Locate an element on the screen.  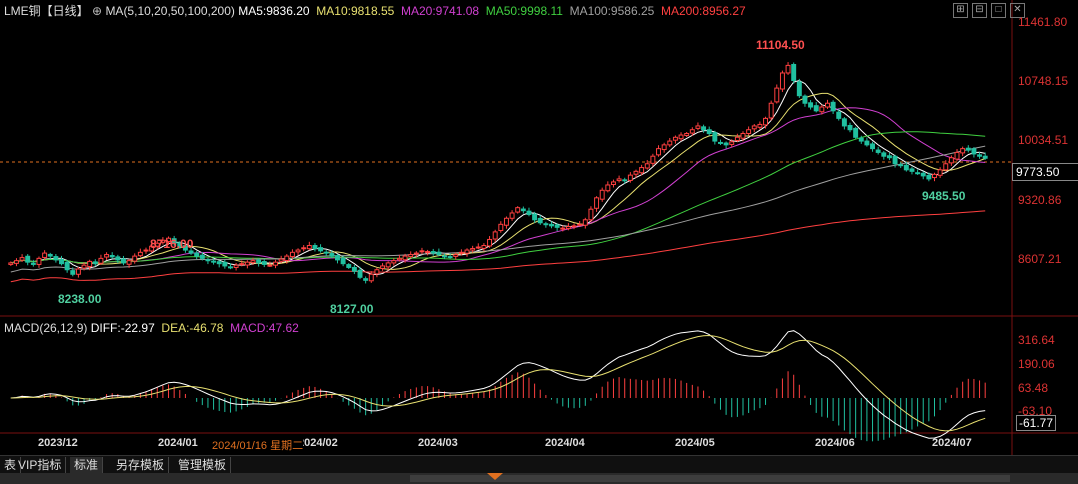
macd-axis-label: 190.06 is located at coordinates (1036, 364).